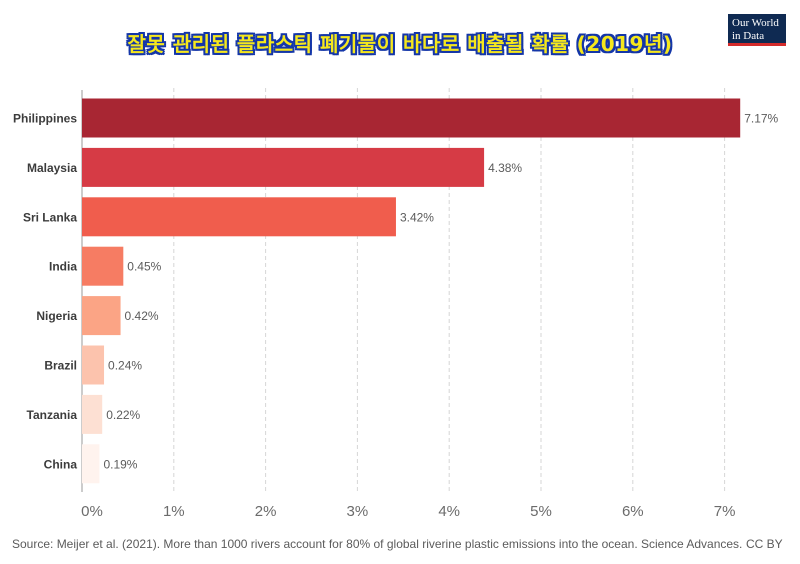 This screenshot has height=564, width=800. Describe the element at coordinates (123, 415) in the screenshot. I see `value-label: 0.22%` at that location.